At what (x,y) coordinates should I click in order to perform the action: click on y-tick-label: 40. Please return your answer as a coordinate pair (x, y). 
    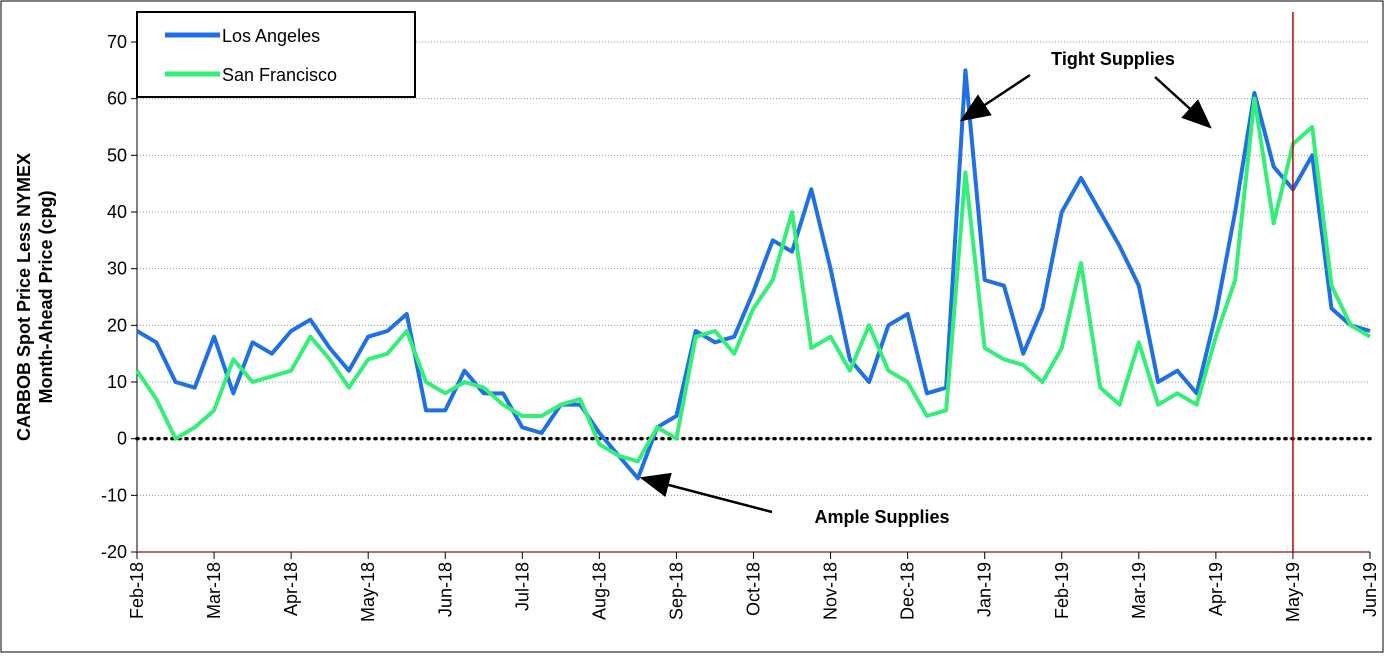
    Looking at the image, I should click on (117, 212).